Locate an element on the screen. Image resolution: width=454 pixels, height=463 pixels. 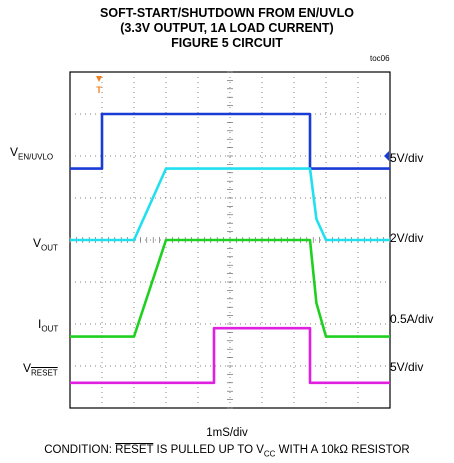
condition-mid: IS PULLED UP TO V is located at coordinates (208, 450).